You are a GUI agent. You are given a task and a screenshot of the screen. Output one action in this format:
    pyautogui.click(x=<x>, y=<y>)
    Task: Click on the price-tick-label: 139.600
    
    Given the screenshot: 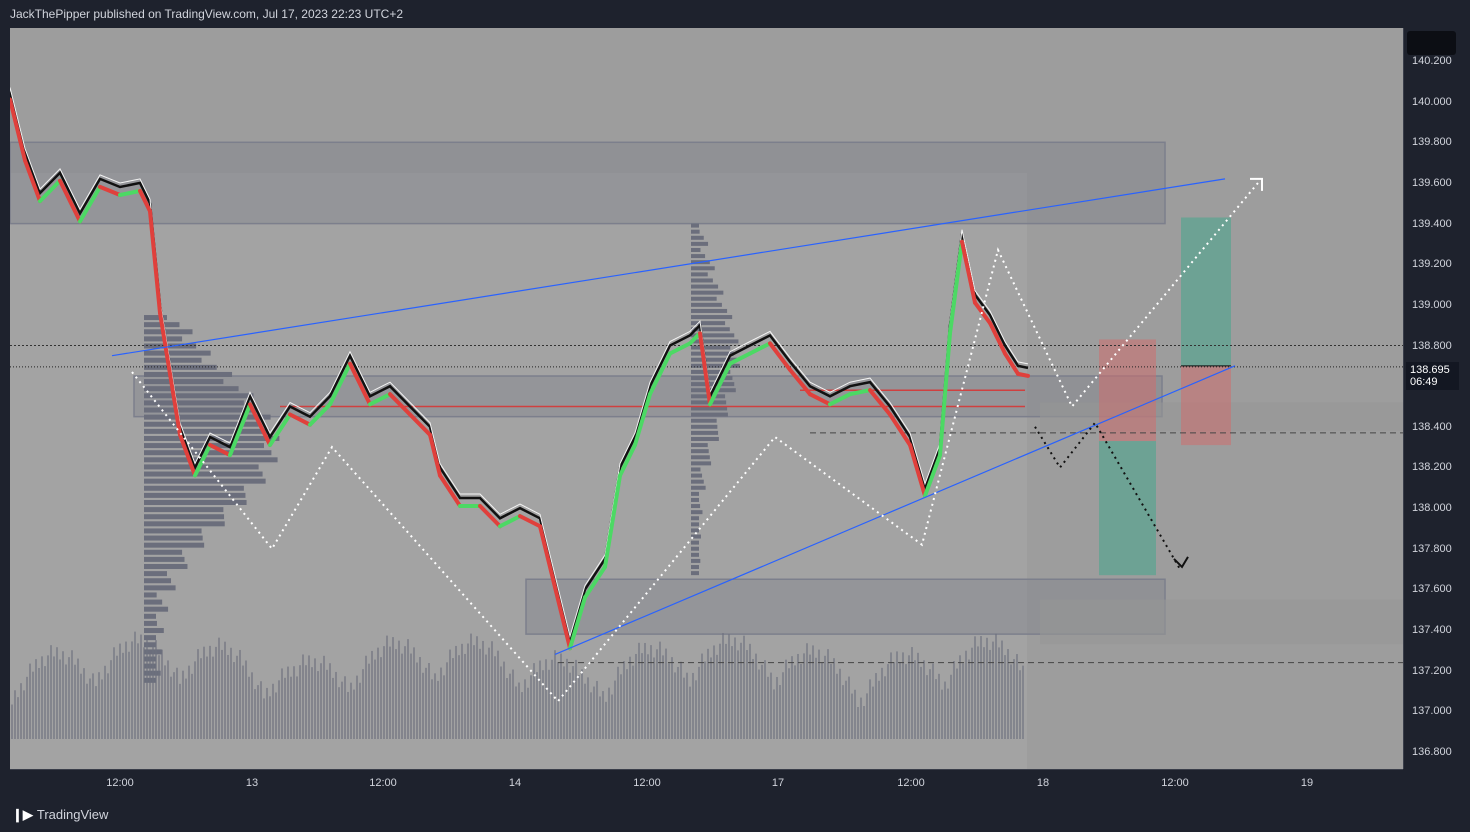 What is the action you would take?
    pyautogui.click(x=1432, y=182)
    